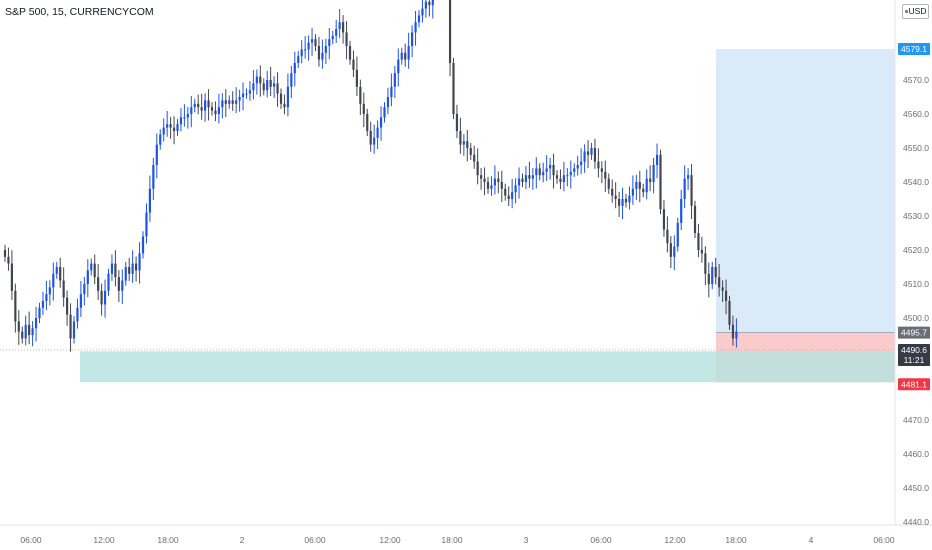 Image resolution: width=932 pixels, height=550 pixels. I want to click on price-tick-label: 4520.0, so click(916, 250).